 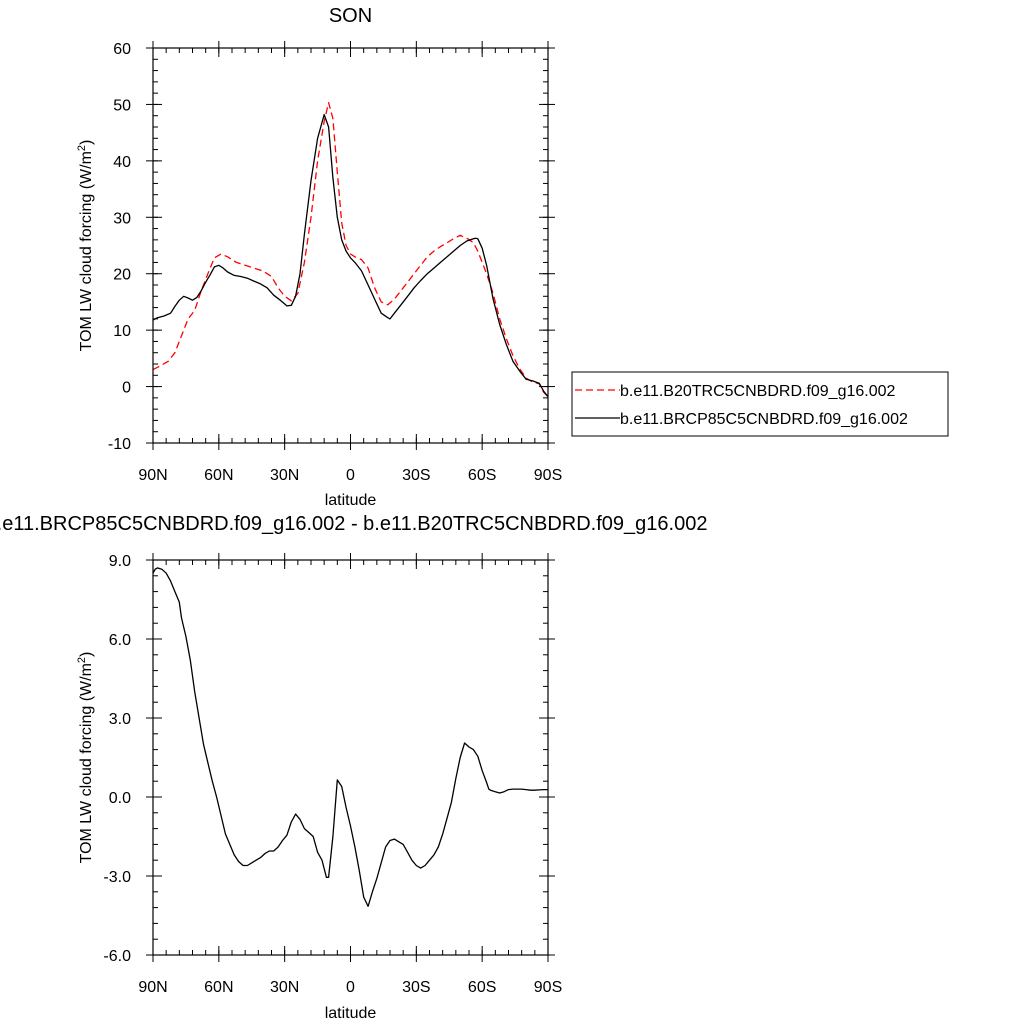 What do you see at coordinates (117, 877) in the screenshot?
I see `y-tick-label: -3.0` at bounding box center [117, 877].